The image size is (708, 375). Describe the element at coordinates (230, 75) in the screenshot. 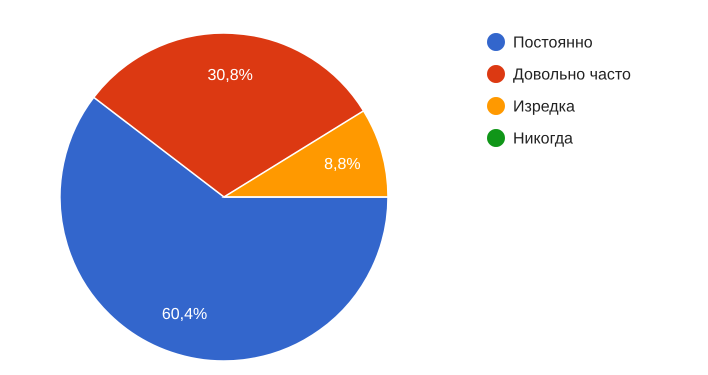

I see `data-label: 30,8%` at that location.